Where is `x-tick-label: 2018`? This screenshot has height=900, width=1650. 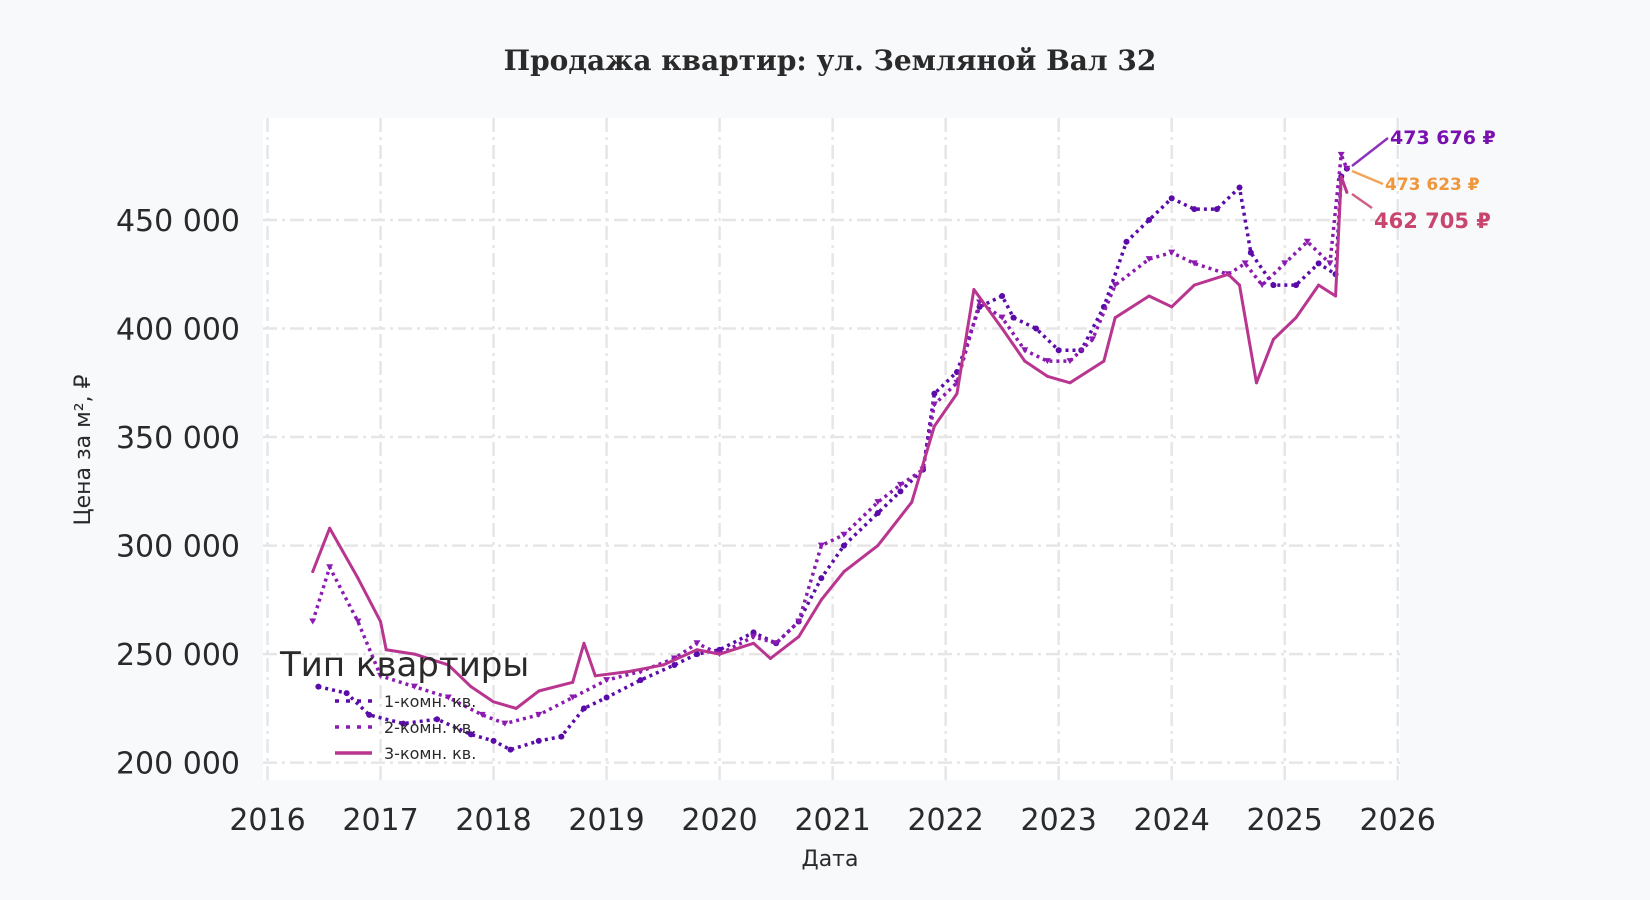
x-tick-label: 2018 is located at coordinates (493, 820).